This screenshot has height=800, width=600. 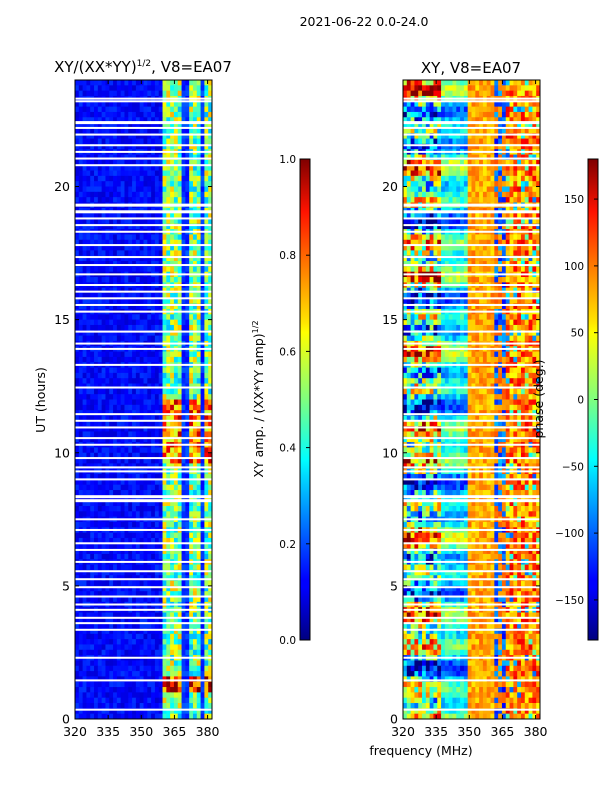 I want to click on phase-x-tick-label: 365, so click(x=503, y=731).